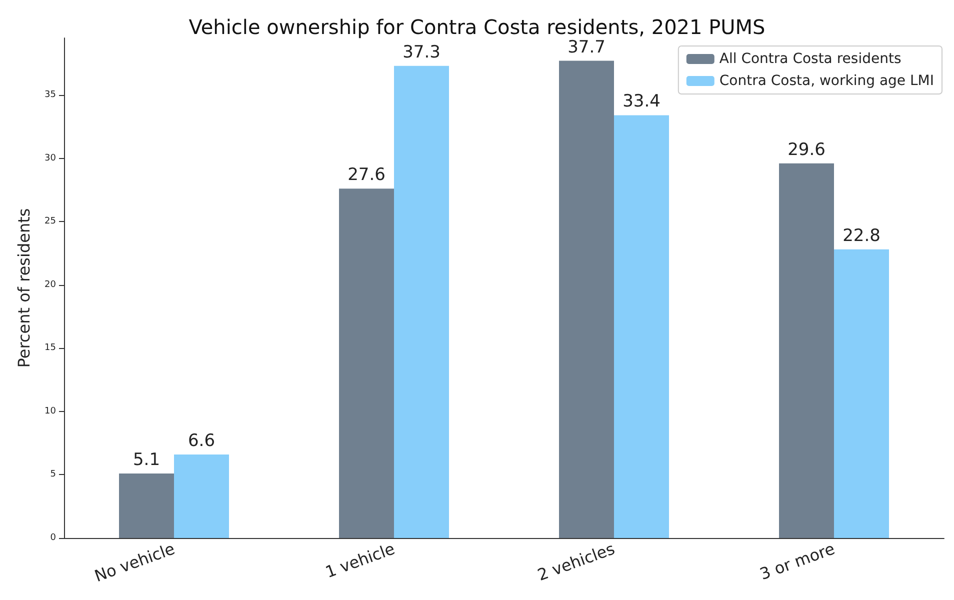  Describe the element at coordinates (135, 562) in the screenshot. I see `x-tick-label: No vehicle` at that location.